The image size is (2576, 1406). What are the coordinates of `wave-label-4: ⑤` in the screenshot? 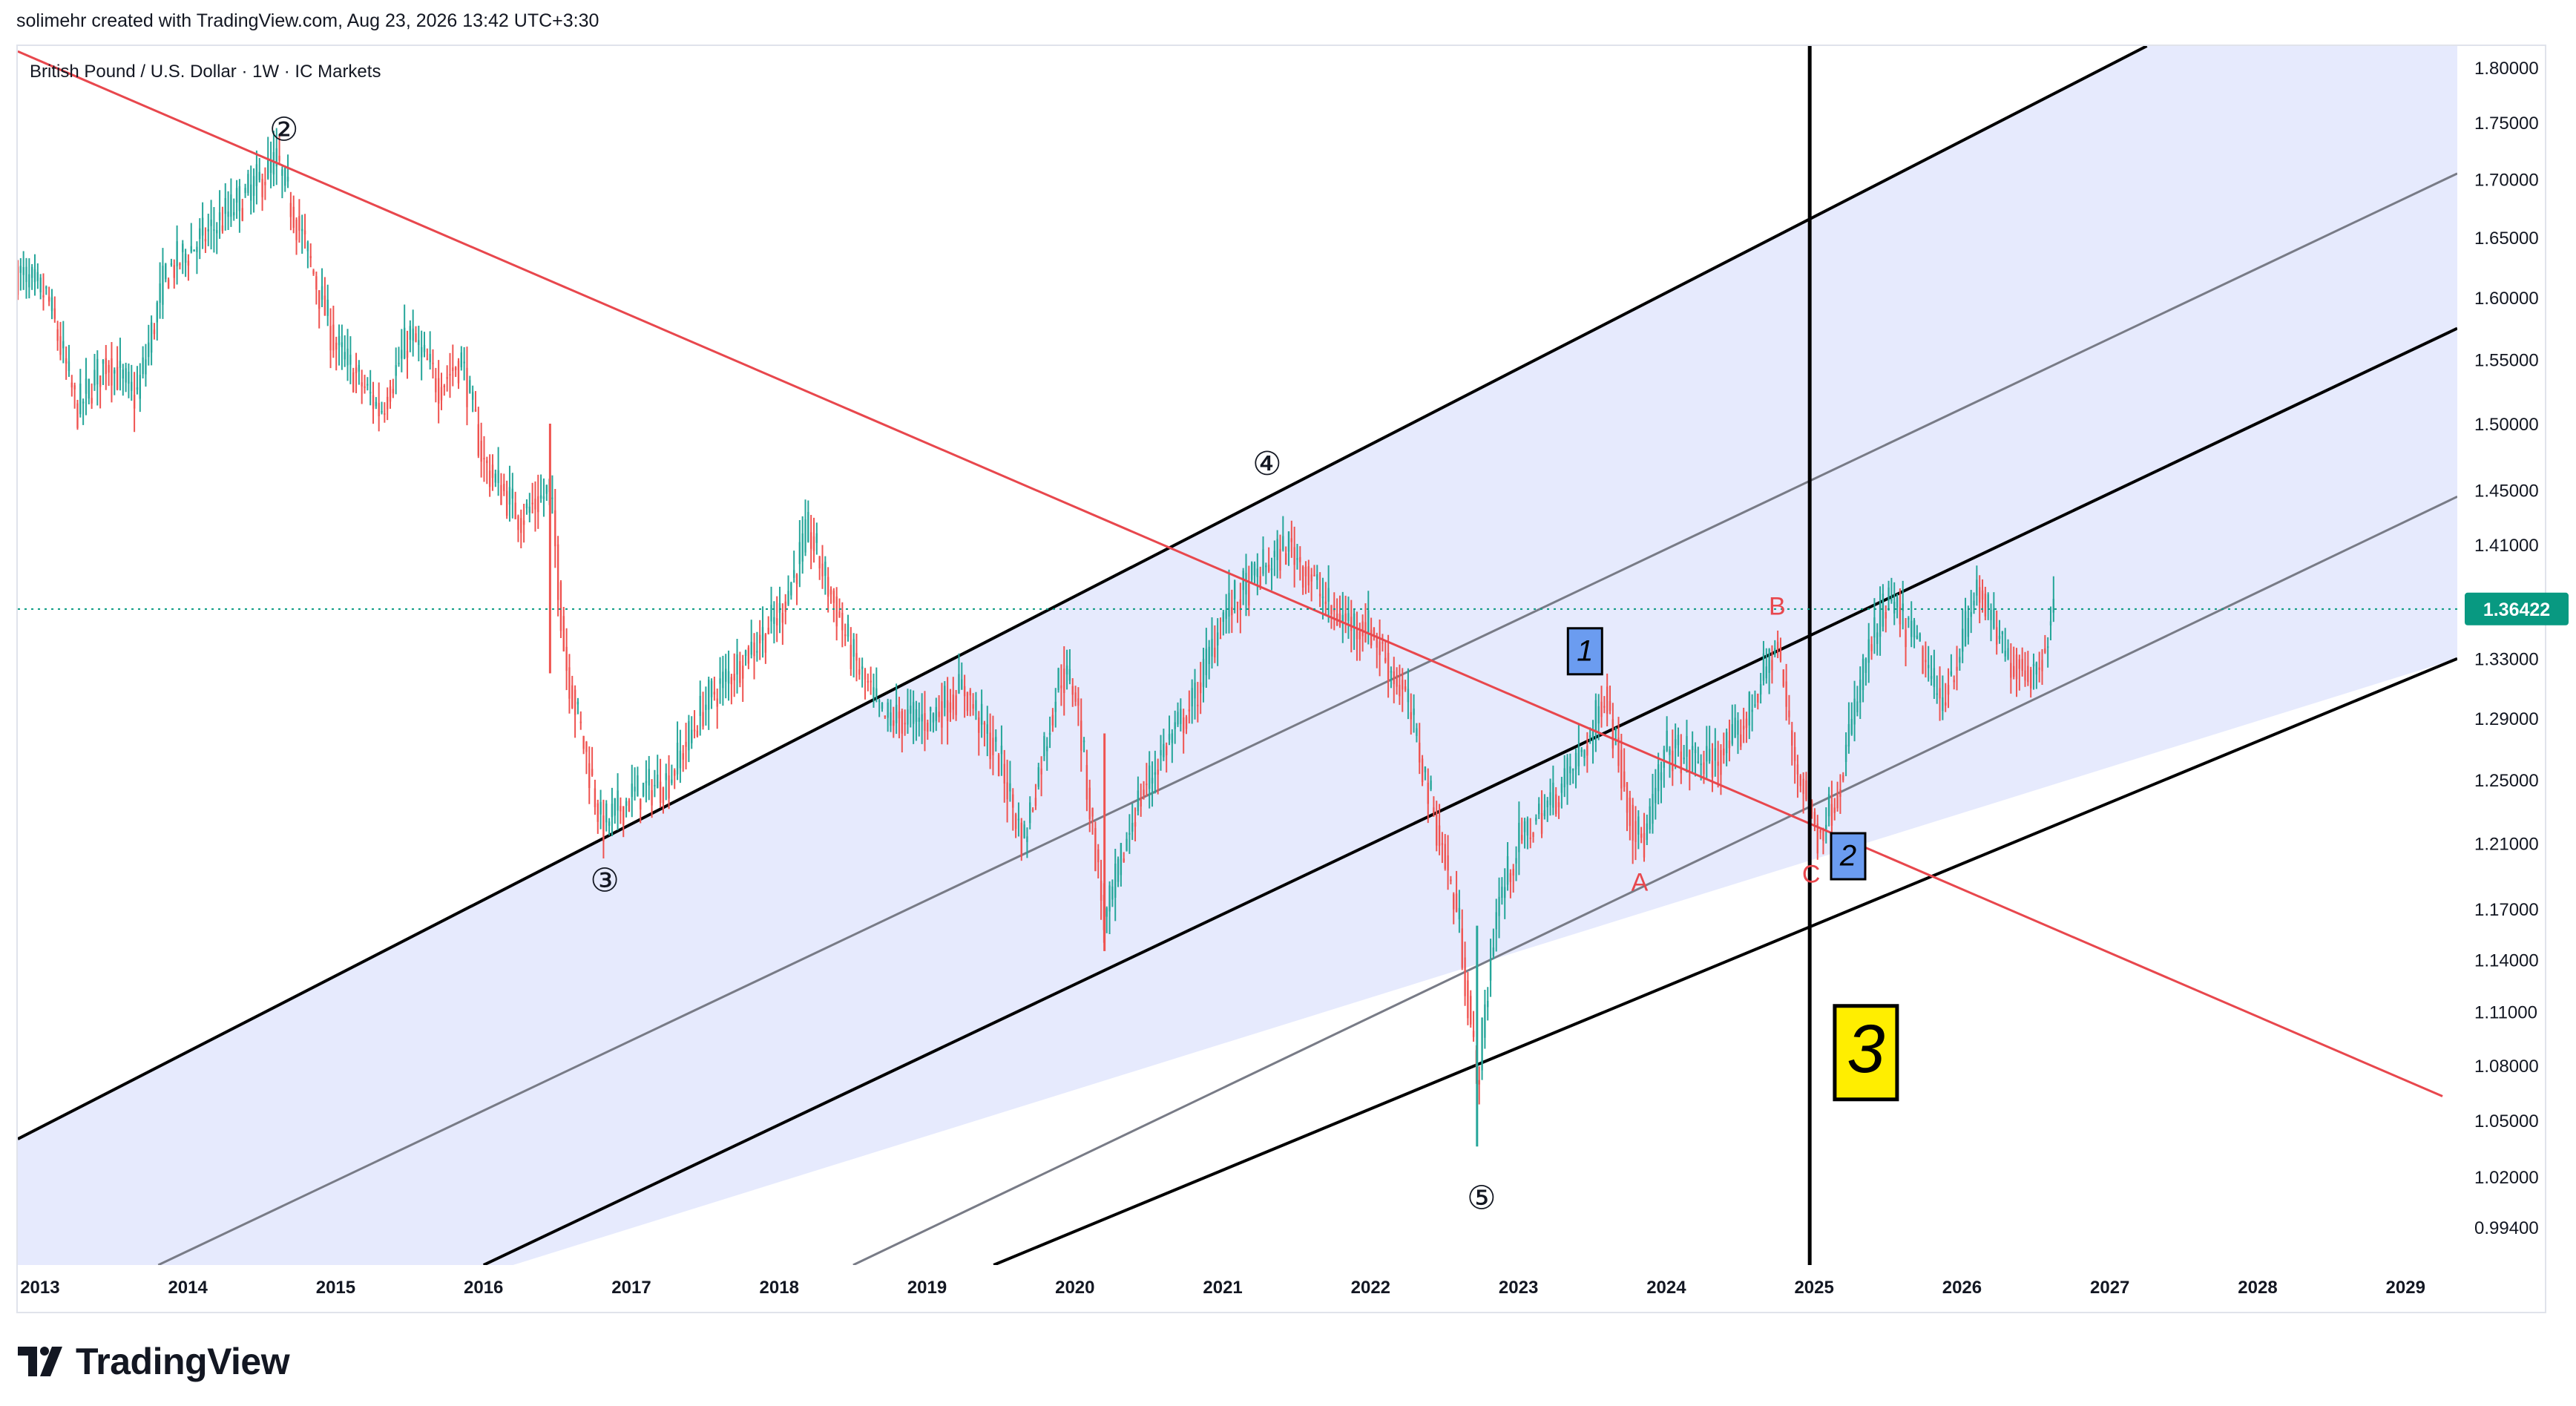 It's located at (1481, 1198).